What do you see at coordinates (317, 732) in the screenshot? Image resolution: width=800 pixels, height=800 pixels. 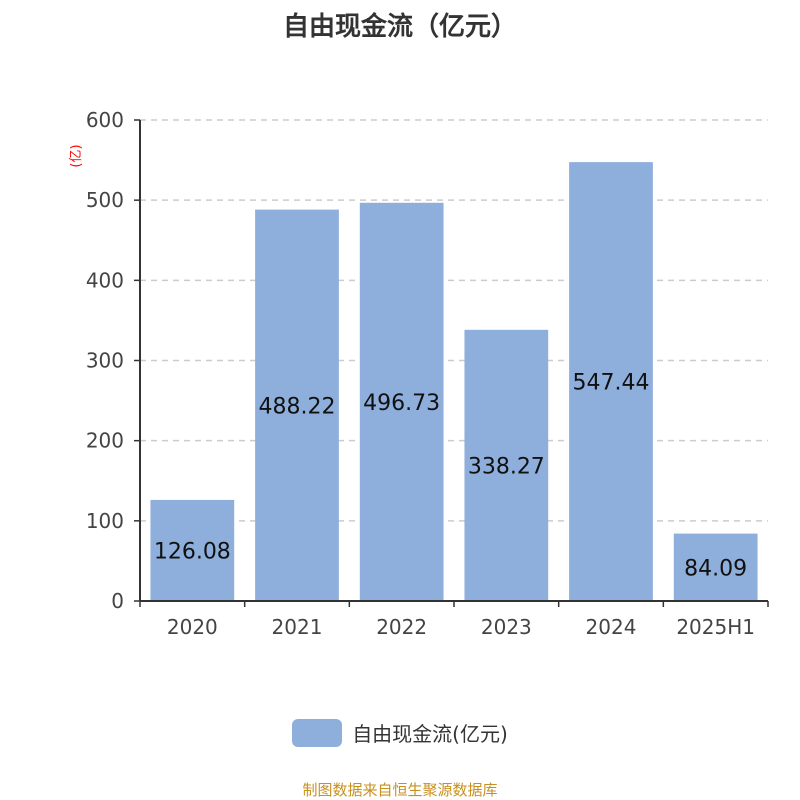 I see `legend-swatch` at bounding box center [317, 732].